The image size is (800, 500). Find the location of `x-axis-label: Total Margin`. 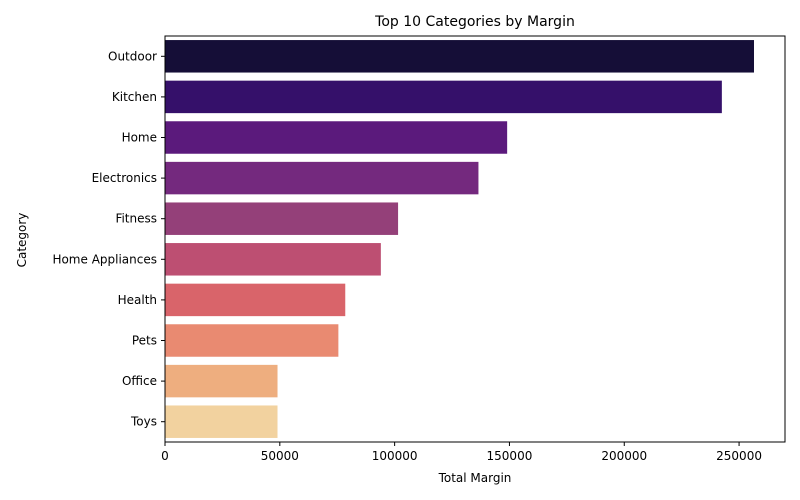

x-axis-label: Total Margin is located at coordinates (475, 478).